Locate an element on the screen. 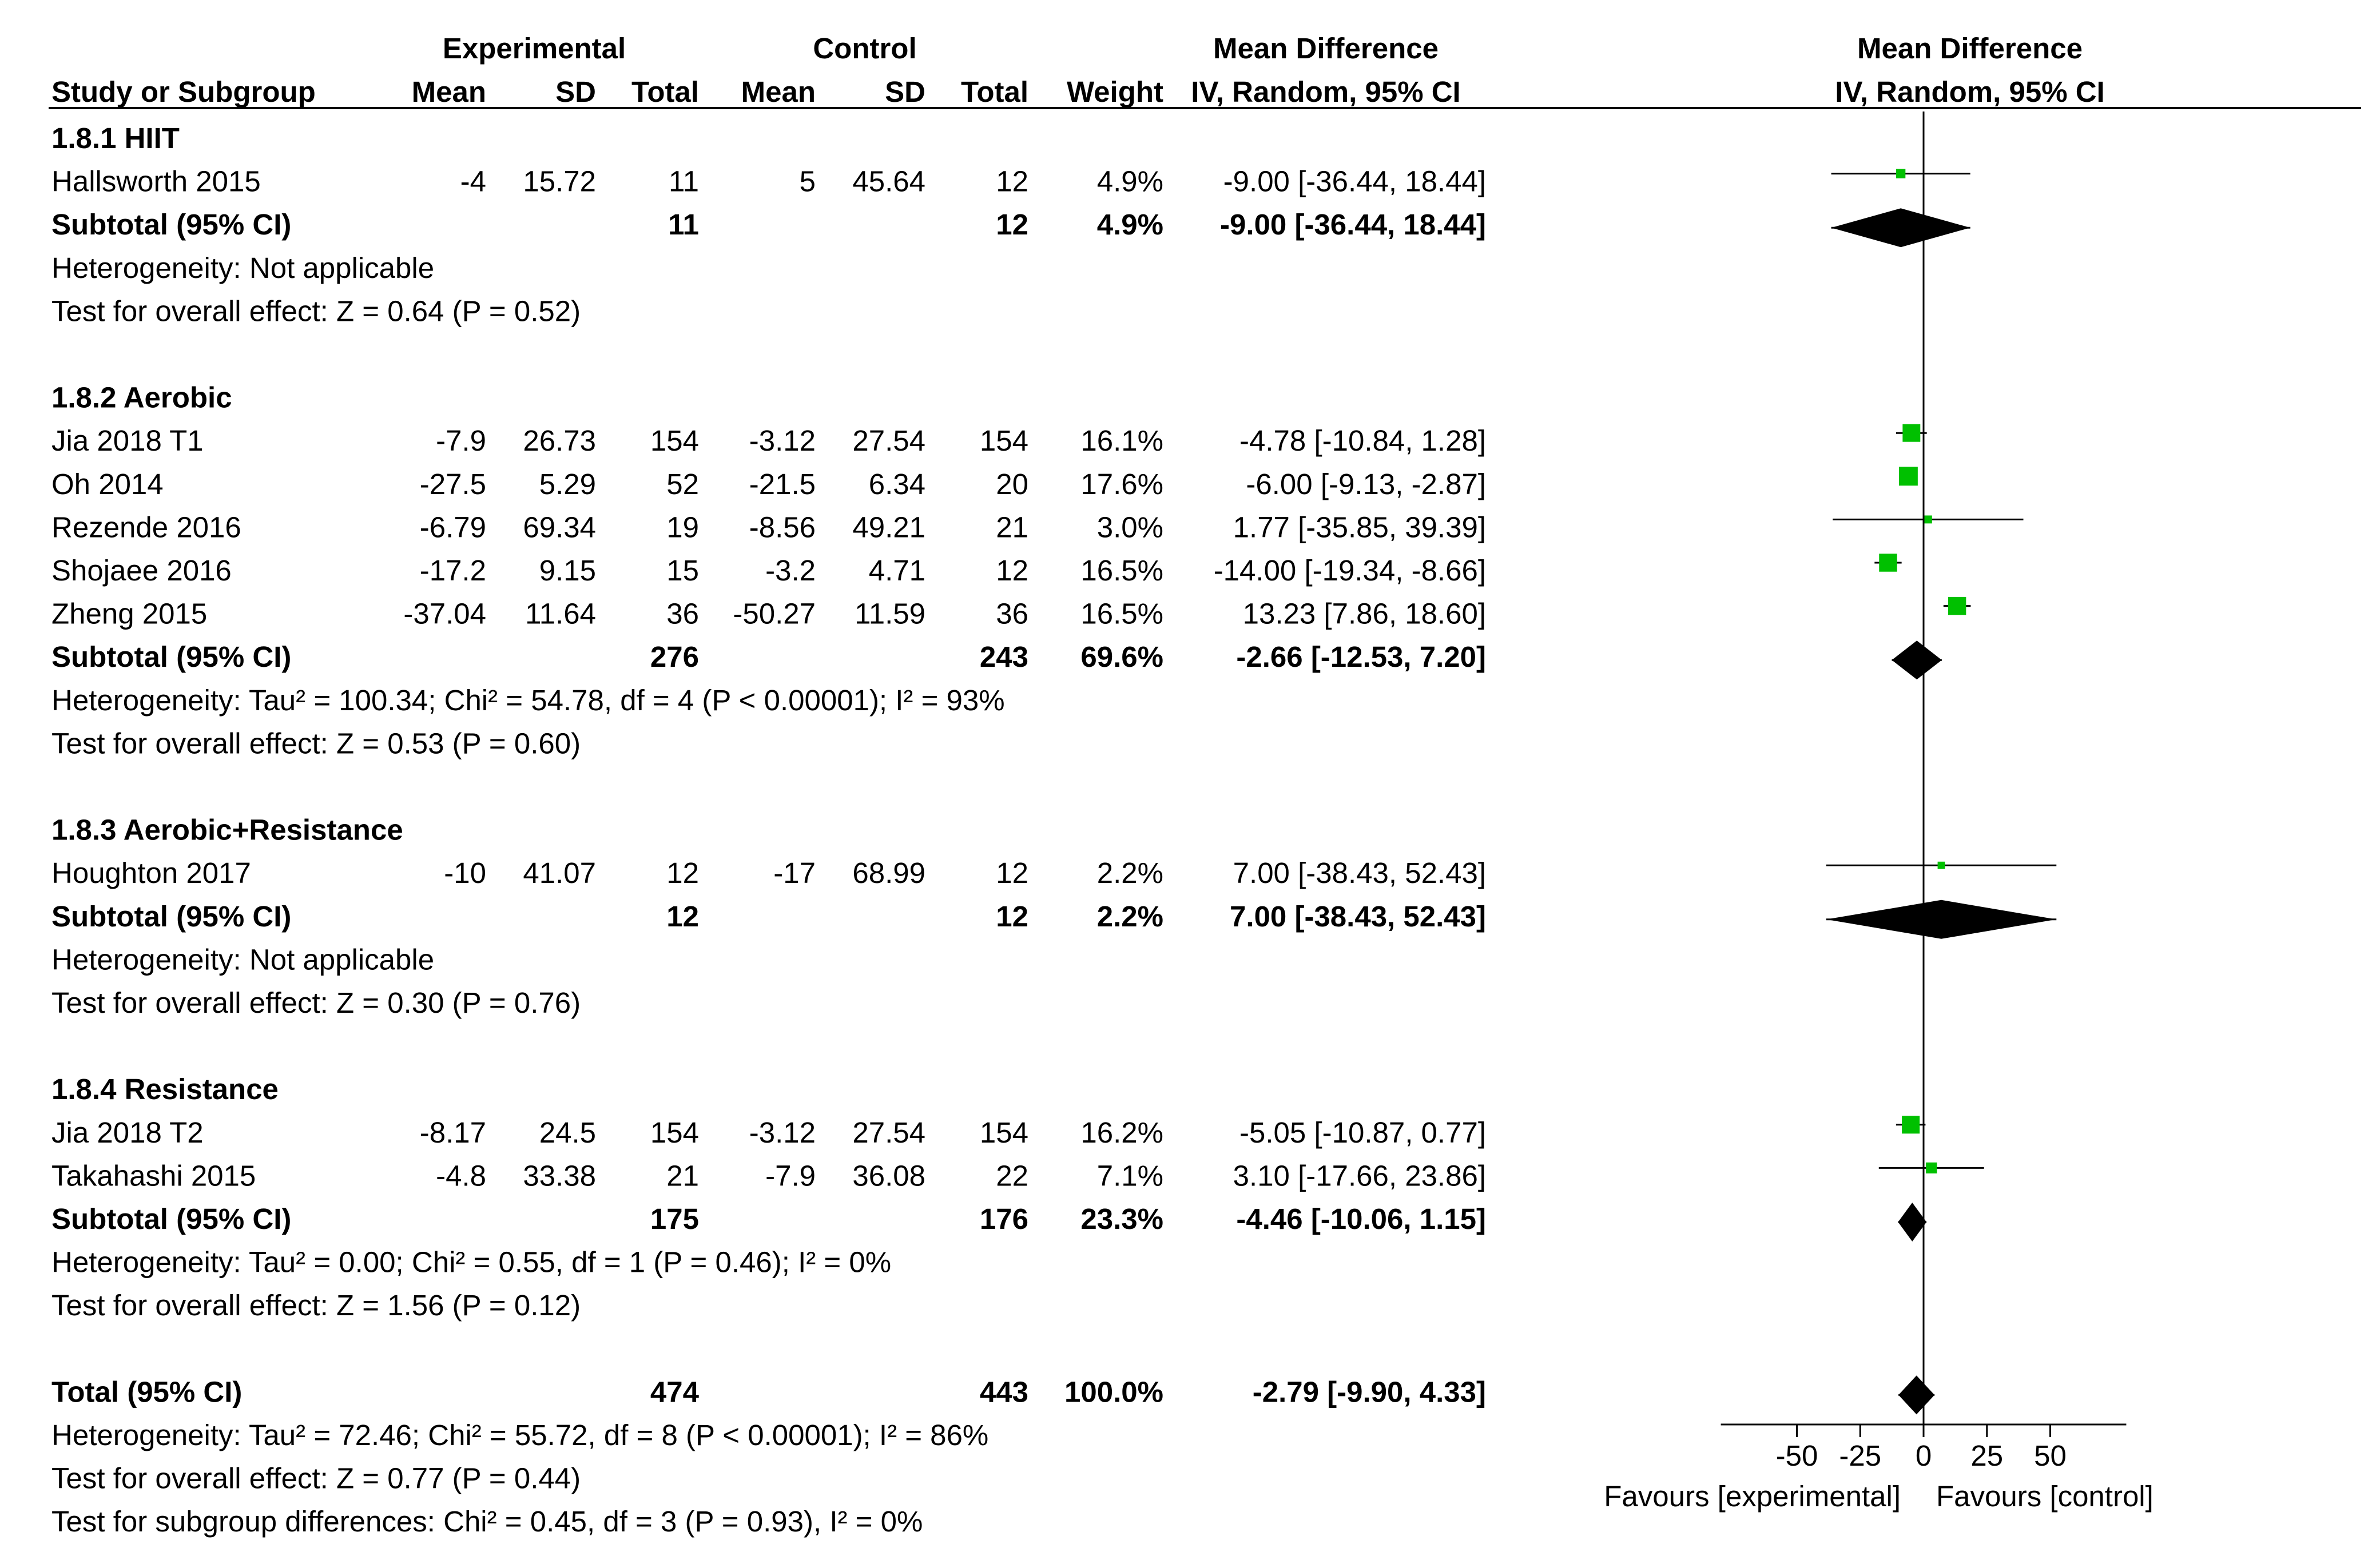 The height and width of the screenshot is (1548, 2380). subgroup-header: 1.8.4 Resistance is located at coordinates (165, 1089).